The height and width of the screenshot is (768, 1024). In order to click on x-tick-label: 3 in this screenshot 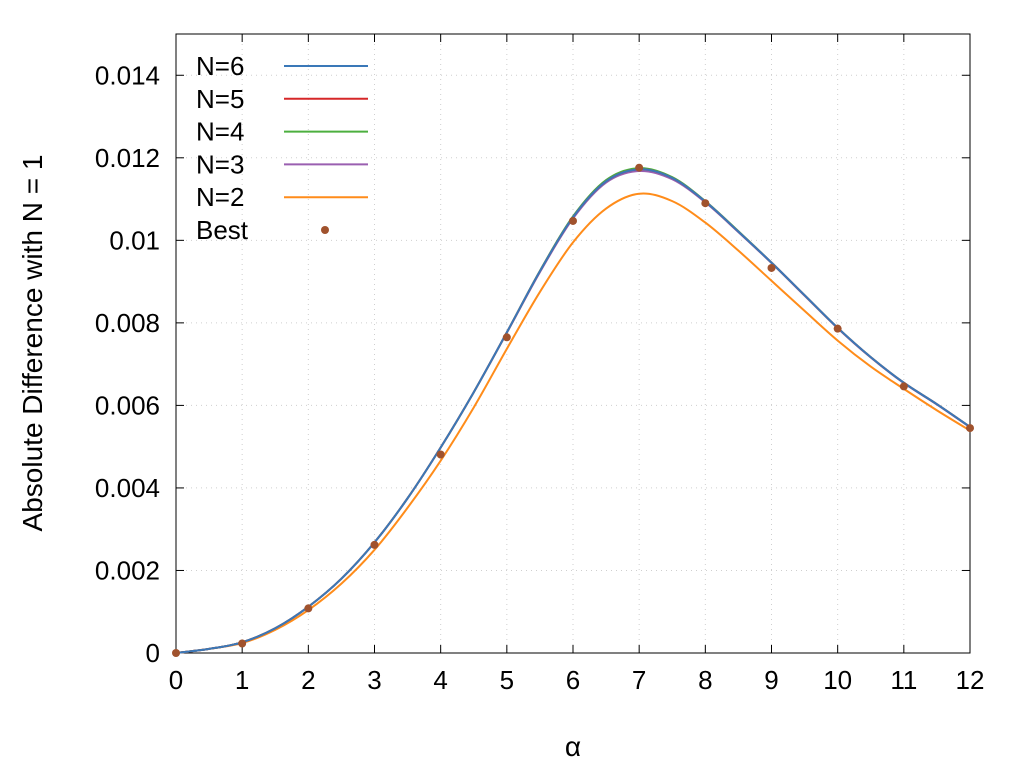, I will do `click(374, 680)`.